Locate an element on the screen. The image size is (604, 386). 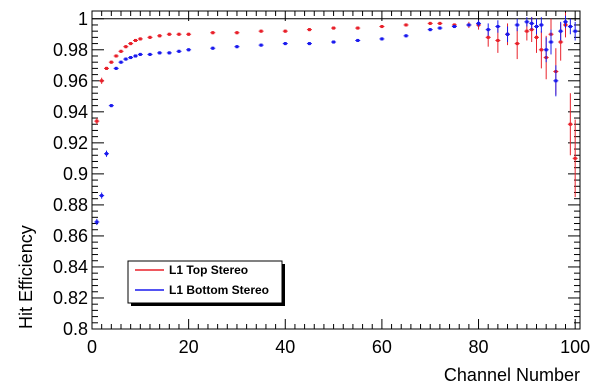
y-tick-label: 0.88 is located at coordinates (70, 205).